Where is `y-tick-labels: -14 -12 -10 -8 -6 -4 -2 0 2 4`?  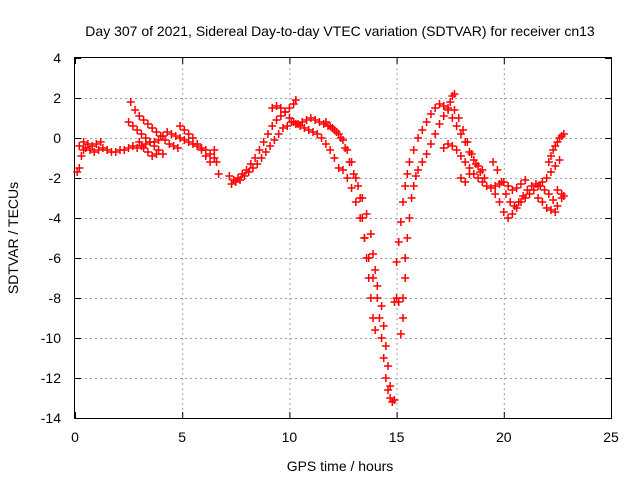 y-tick-labels: -14 -12 -10 -8 -6 -4 -2 0 2 4 is located at coordinates (51, 238).